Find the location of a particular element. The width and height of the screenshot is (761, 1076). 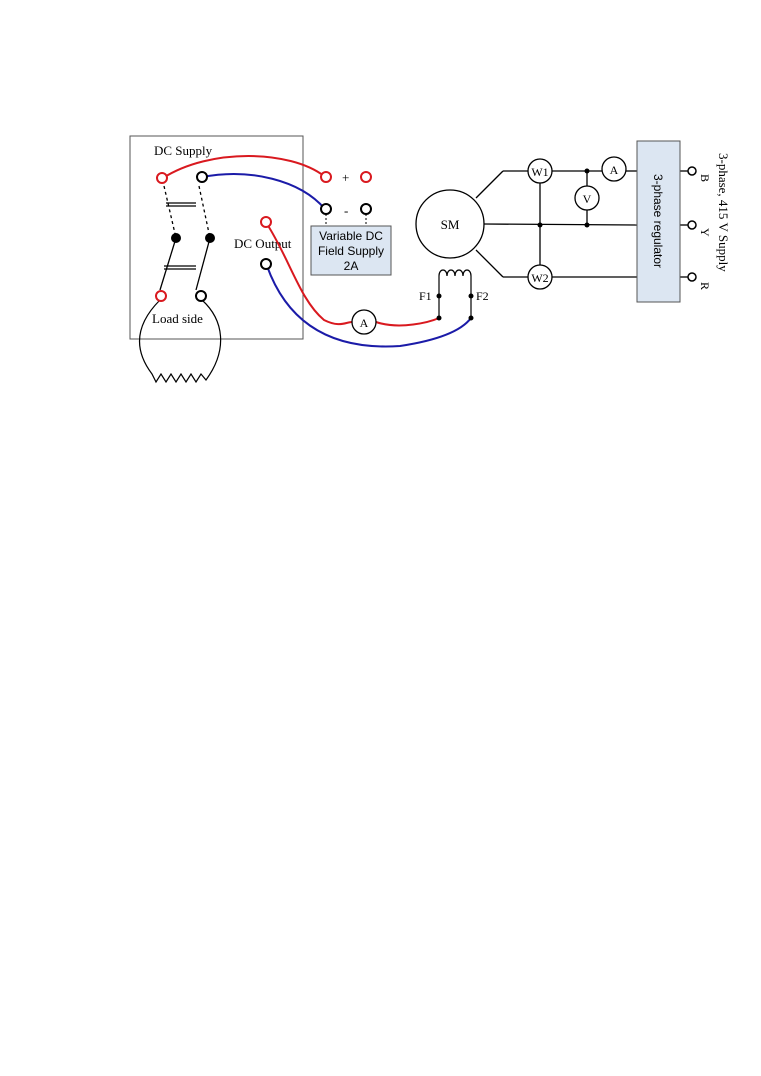

f1-label: F1 is located at coordinates (425, 296).